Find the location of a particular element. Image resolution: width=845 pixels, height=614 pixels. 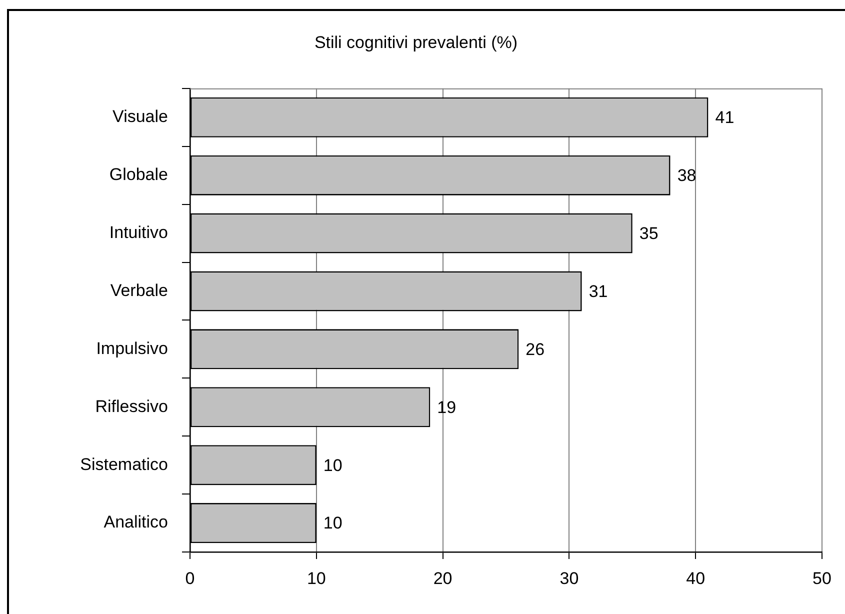

y-tick-label: Visuale is located at coordinates (140, 116).